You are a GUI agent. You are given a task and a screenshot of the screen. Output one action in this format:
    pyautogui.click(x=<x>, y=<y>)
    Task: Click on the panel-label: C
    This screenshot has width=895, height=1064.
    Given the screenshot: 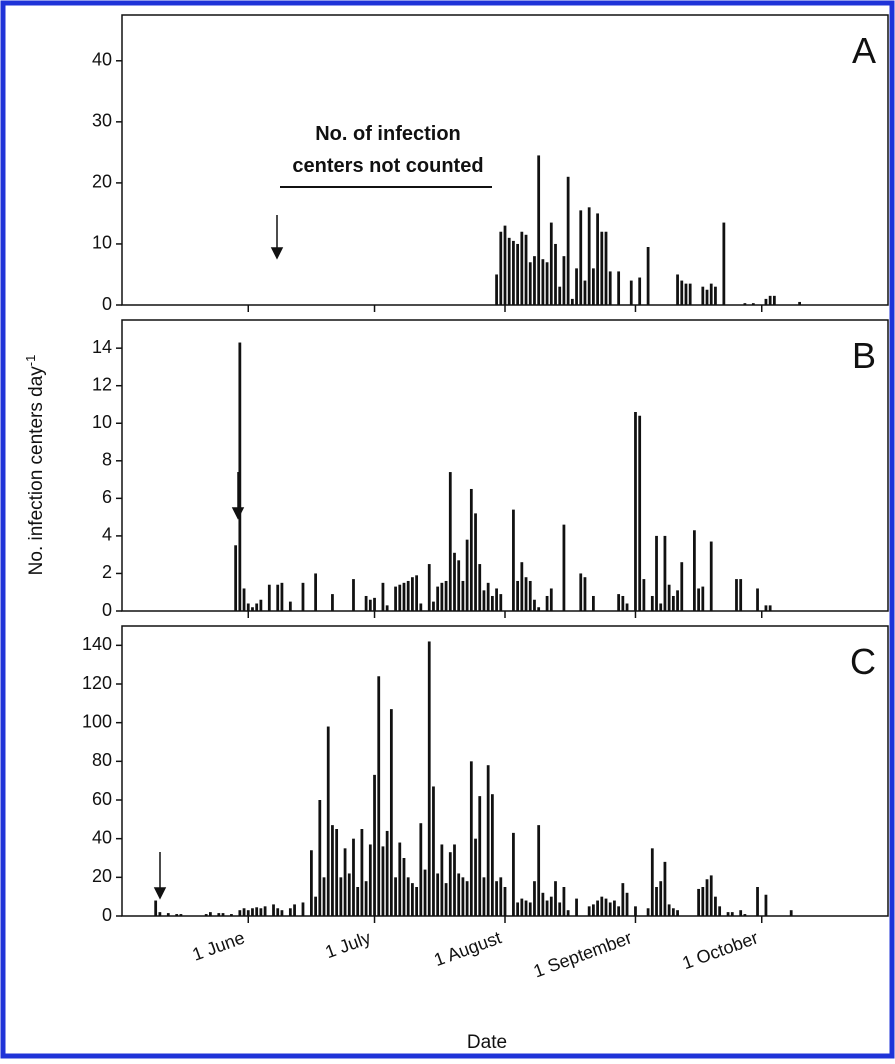 What is the action you would take?
    pyautogui.click(x=863, y=661)
    